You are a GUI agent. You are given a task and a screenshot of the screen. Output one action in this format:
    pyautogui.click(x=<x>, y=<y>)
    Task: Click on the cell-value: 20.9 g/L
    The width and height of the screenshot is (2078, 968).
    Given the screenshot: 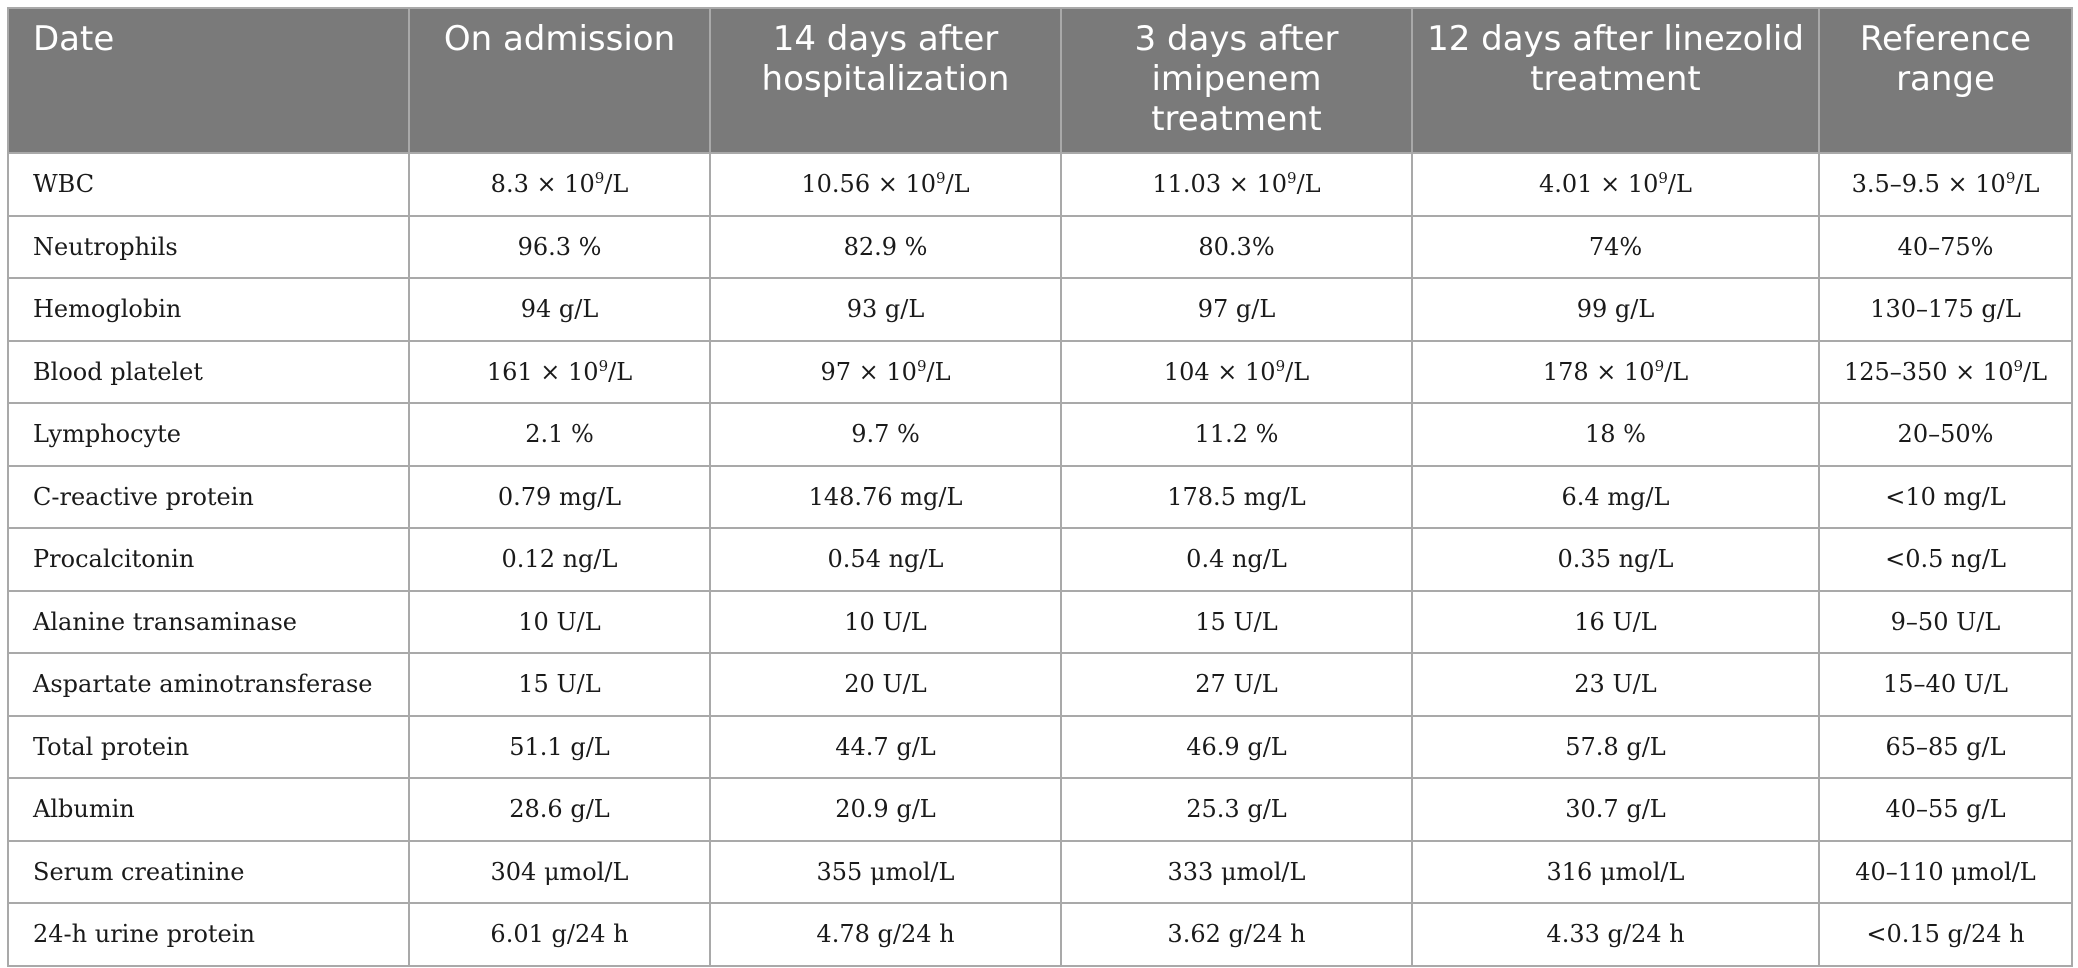 What is the action you would take?
    pyautogui.click(x=885, y=809)
    